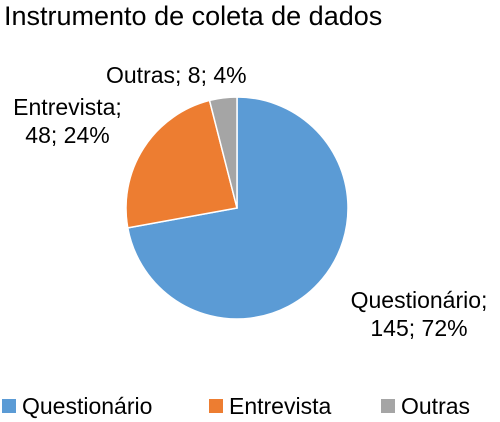 The width and height of the screenshot is (500, 422). I want to click on legend-label-outras: Outras, so click(436, 406).